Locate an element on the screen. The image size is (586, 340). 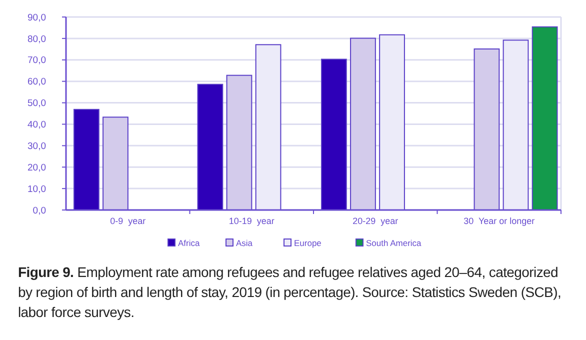
legend-label: Africa is located at coordinates (189, 243).